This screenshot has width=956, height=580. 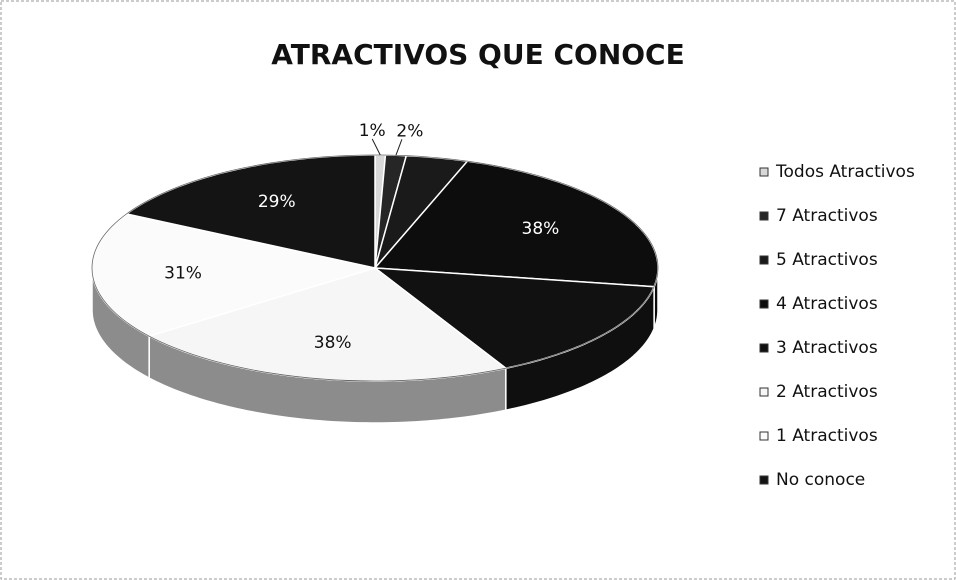 What do you see at coordinates (827, 348) in the screenshot?
I see `legend-label: 3 Atractivos` at bounding box center [827, 348].